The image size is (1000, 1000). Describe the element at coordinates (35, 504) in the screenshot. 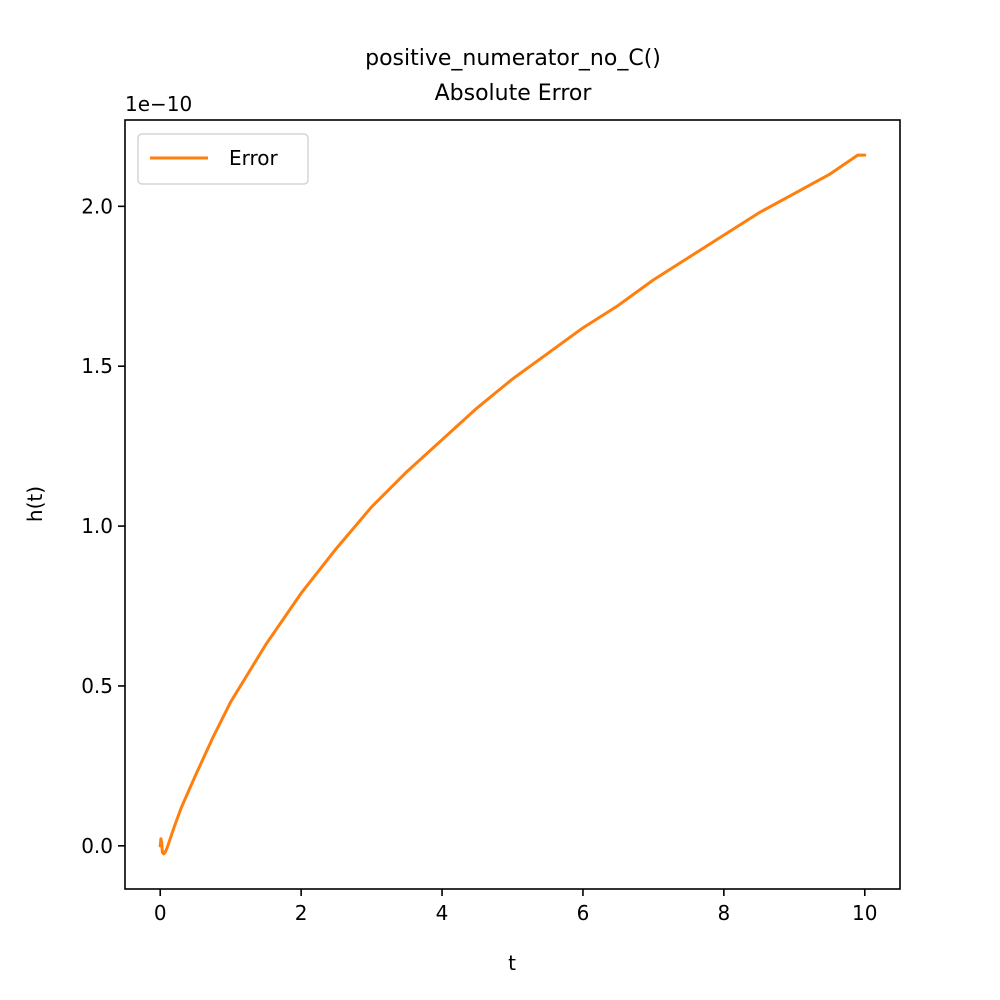

I see `y-axis-label: h(t)` at that location.